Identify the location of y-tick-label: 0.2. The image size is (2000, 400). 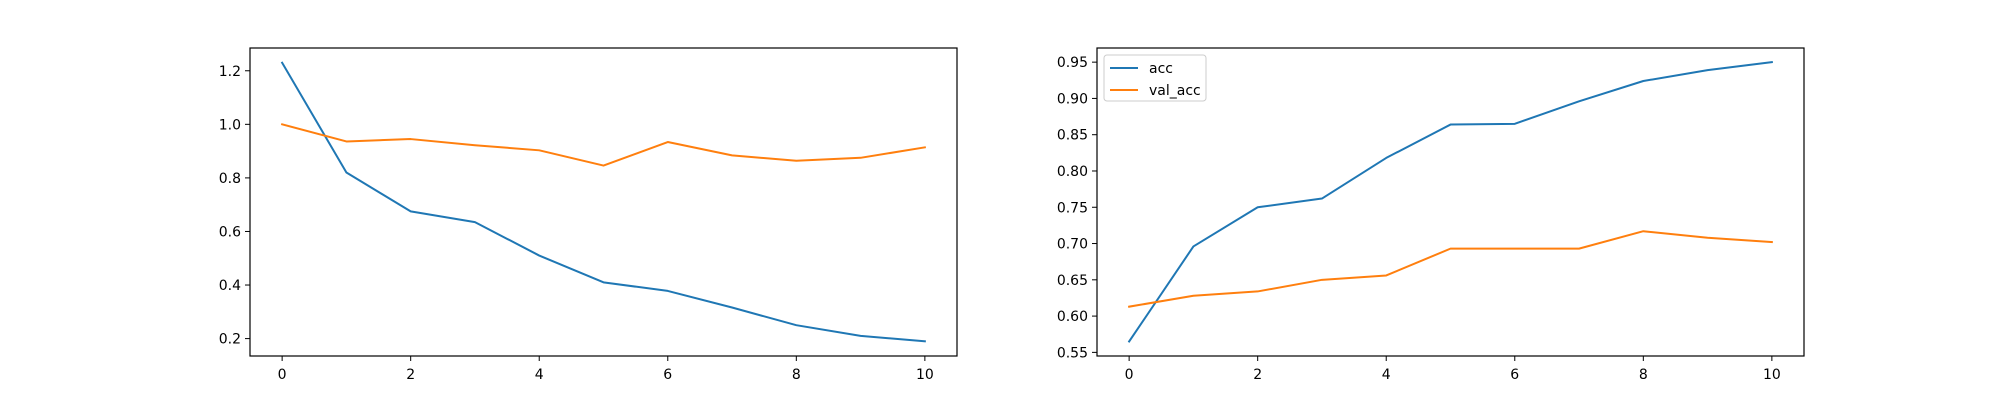
(230, 340).